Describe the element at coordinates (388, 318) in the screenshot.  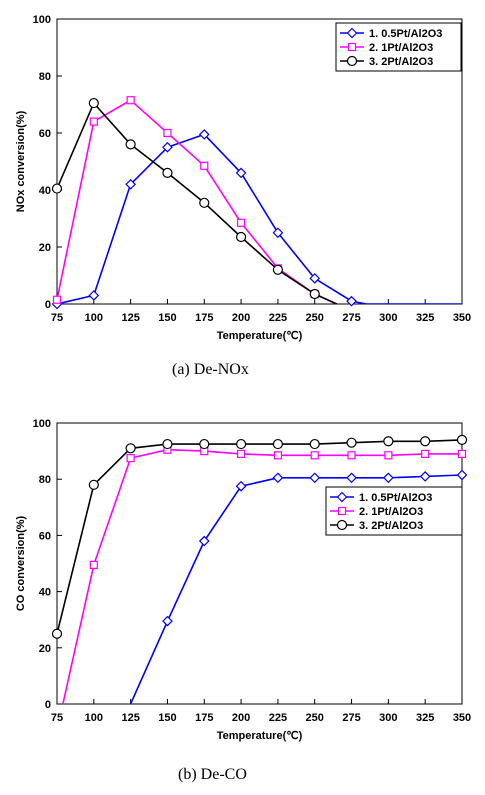
I see `x-tick-label: 300` at that location.